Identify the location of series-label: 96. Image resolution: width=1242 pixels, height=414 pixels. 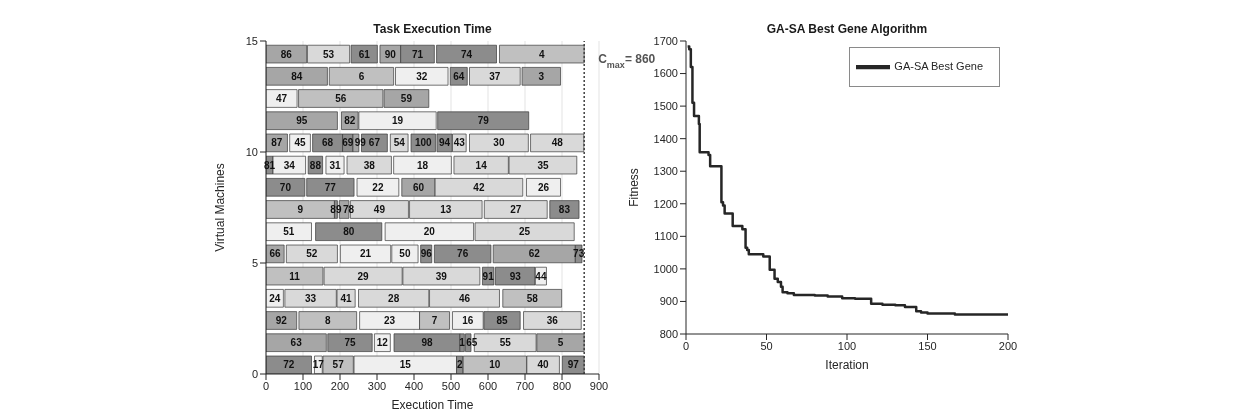
(426, 254).